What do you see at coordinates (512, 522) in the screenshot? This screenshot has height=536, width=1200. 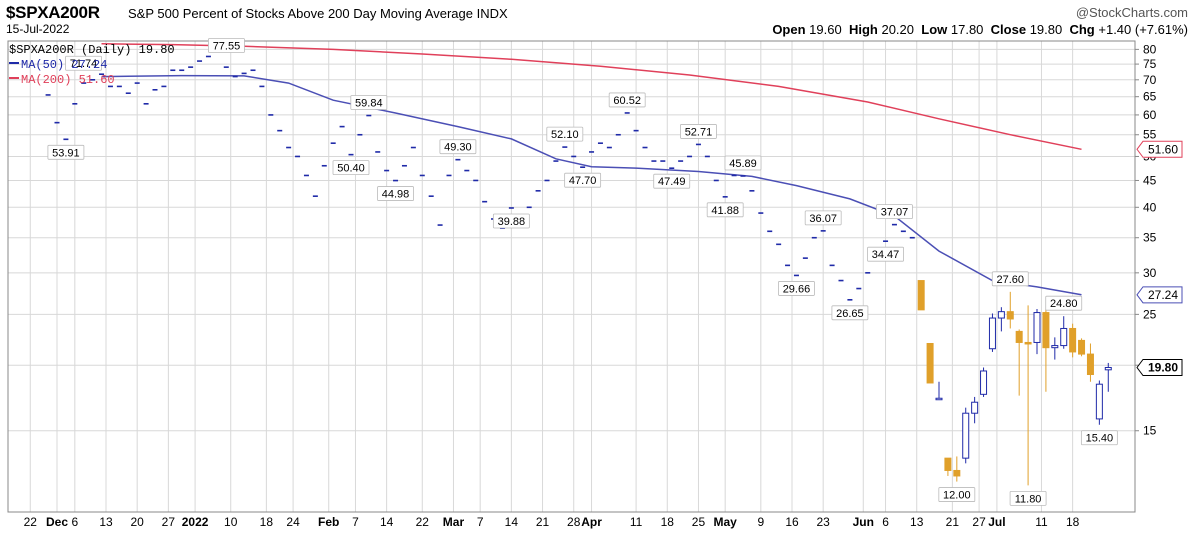 I see `x-tick-label: 14` at bounding box center [512, 522].